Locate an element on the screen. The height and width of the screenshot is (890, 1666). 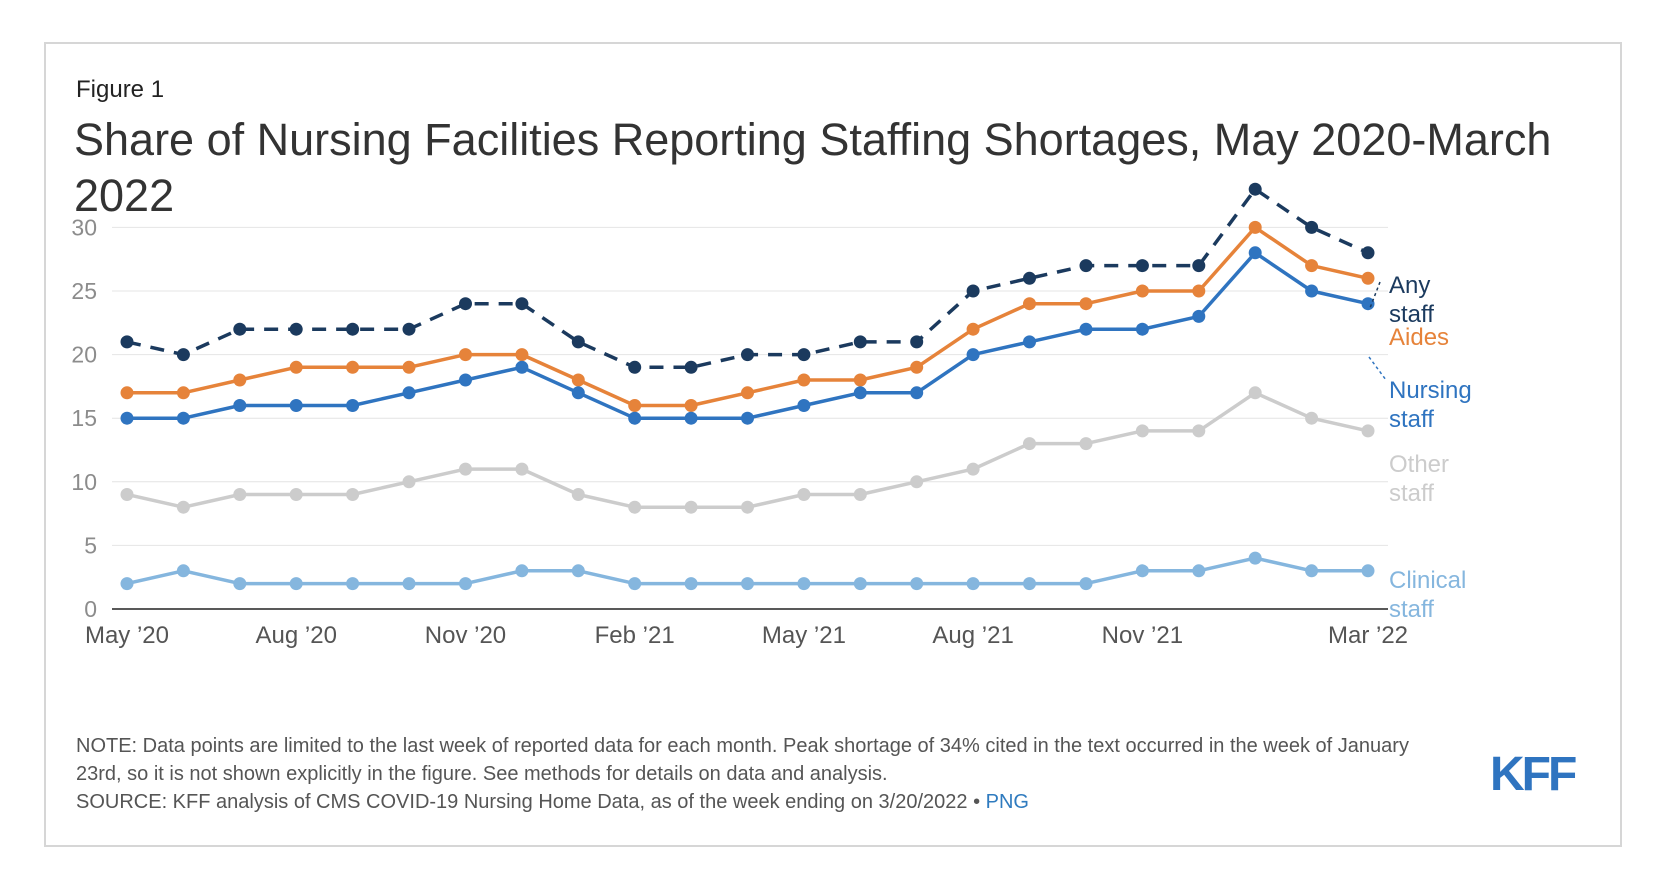
png-link: PNG is located at coordinates (1007, 802).